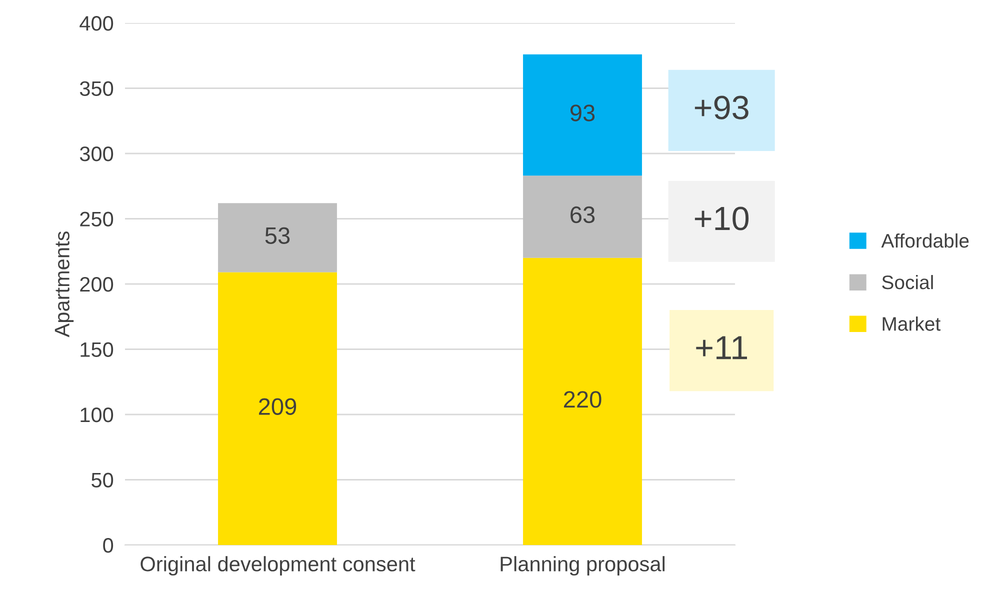 The width and height of the screenshot is (988, 600). I want to click on annotation: +10, so click(721, 218).